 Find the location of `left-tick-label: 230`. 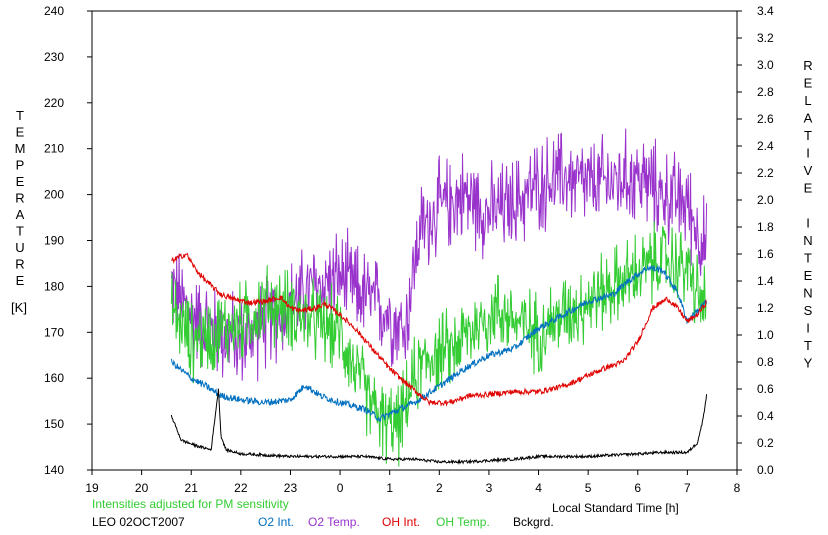

left-tick-label: 230 is located at coordinates (54, 57).